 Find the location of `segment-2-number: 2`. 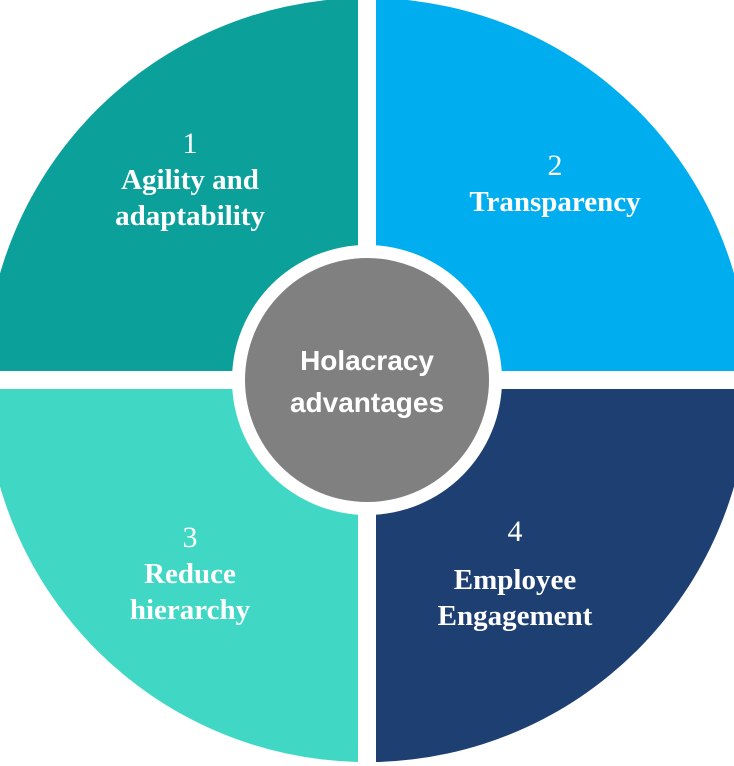

segment-2-number: 2 is located at coordinates (555, 165).